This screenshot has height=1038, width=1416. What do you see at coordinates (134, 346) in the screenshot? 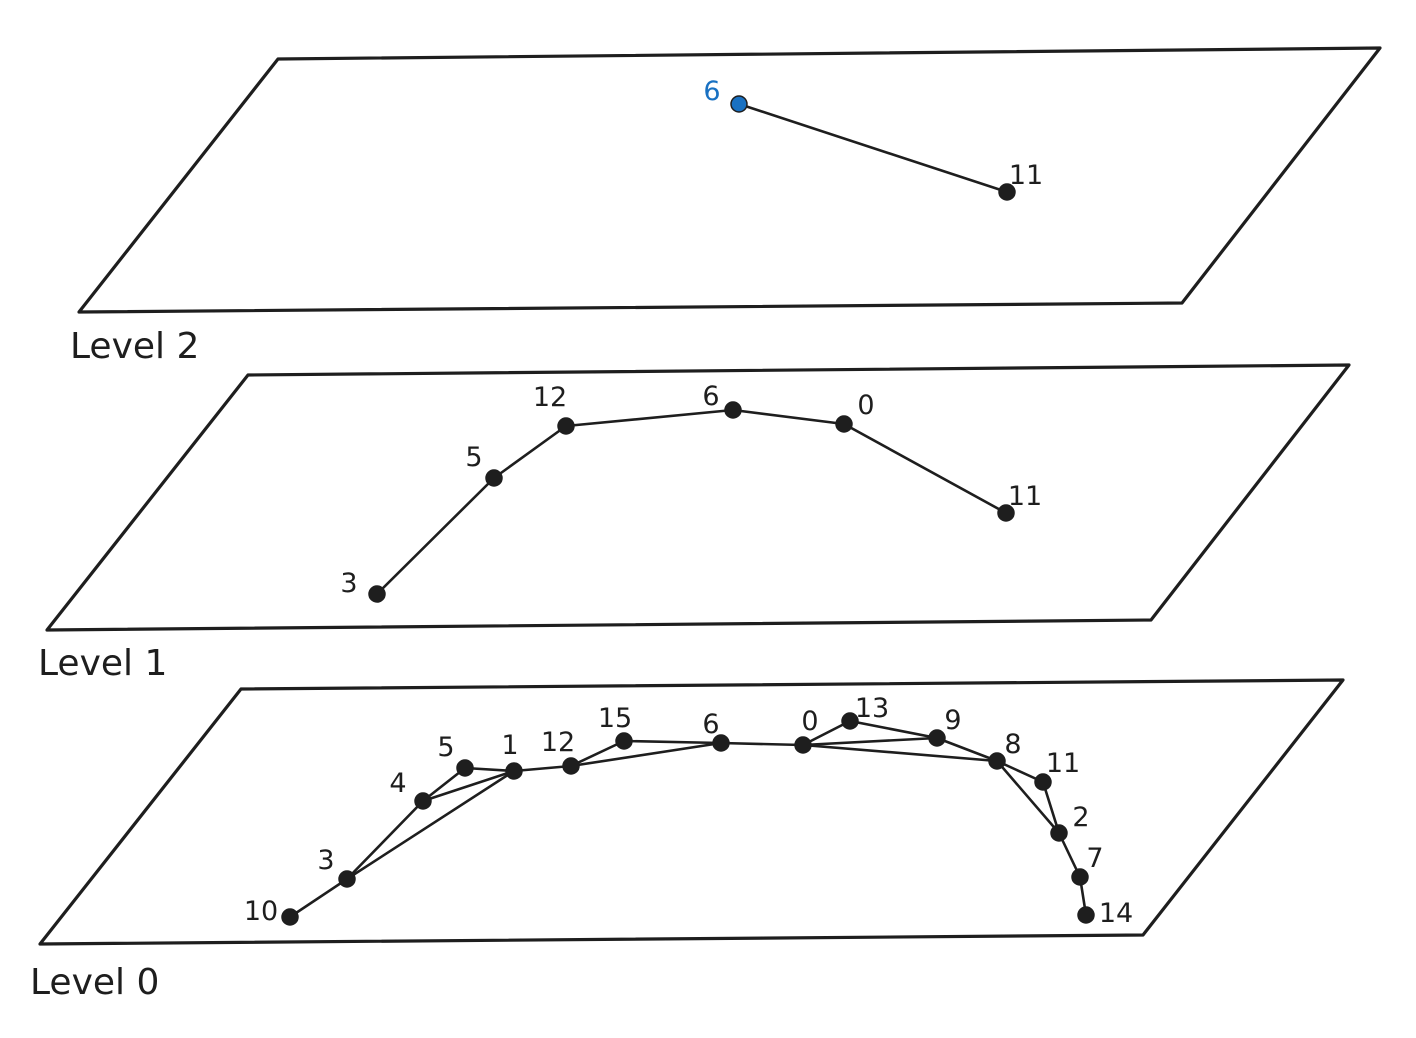
I see `level-2-label: Level 2` at bounding box center [134, 346].